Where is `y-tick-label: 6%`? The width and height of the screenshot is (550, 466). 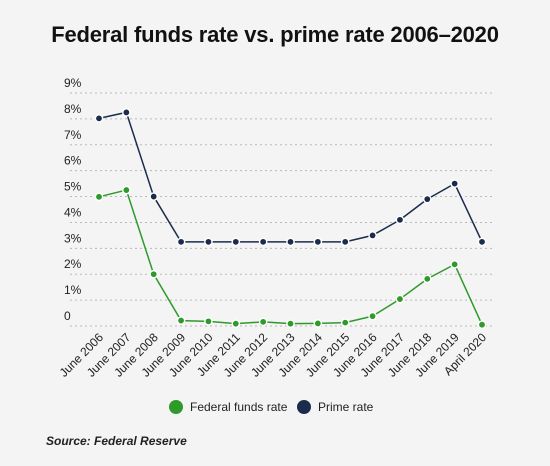 y-tick-label: 6% is located at coordinates (73, 161).